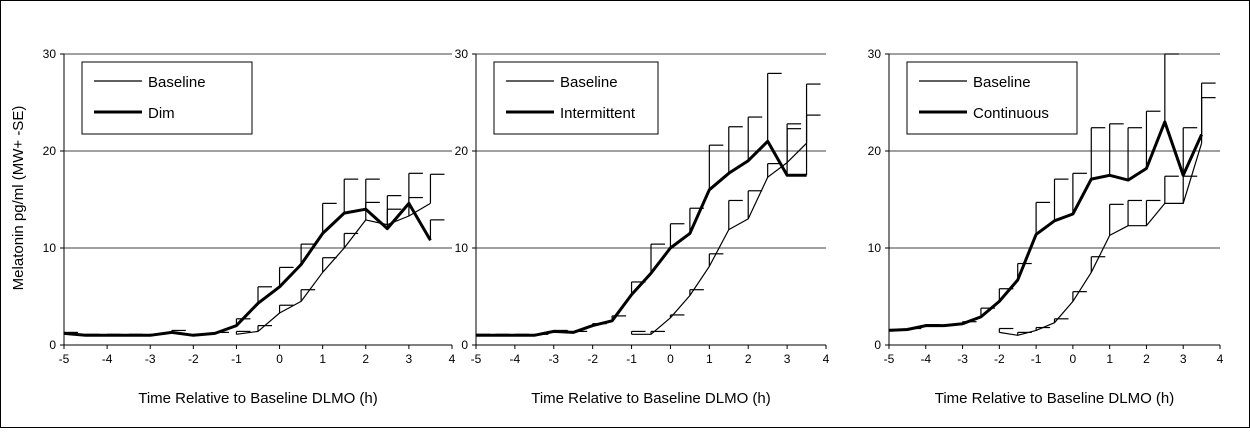 The height and width of the screenshot is (433, 1250). I want to click on series-line-continuous, so click(1045, 226).